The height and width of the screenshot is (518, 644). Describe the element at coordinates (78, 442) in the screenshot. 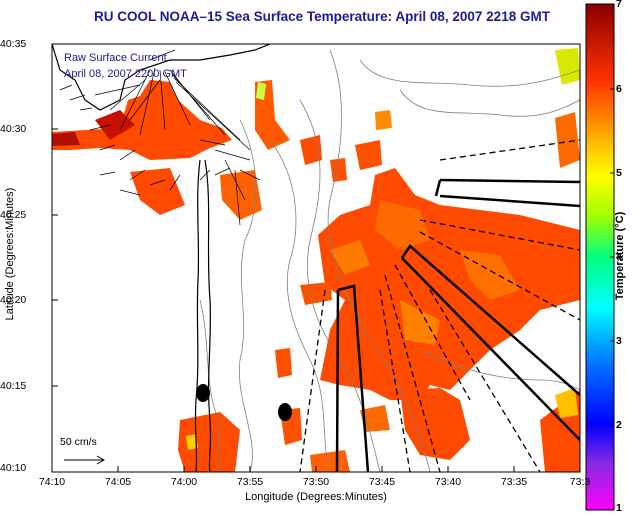

I see `scale-label: 50 cm/s` at that location.